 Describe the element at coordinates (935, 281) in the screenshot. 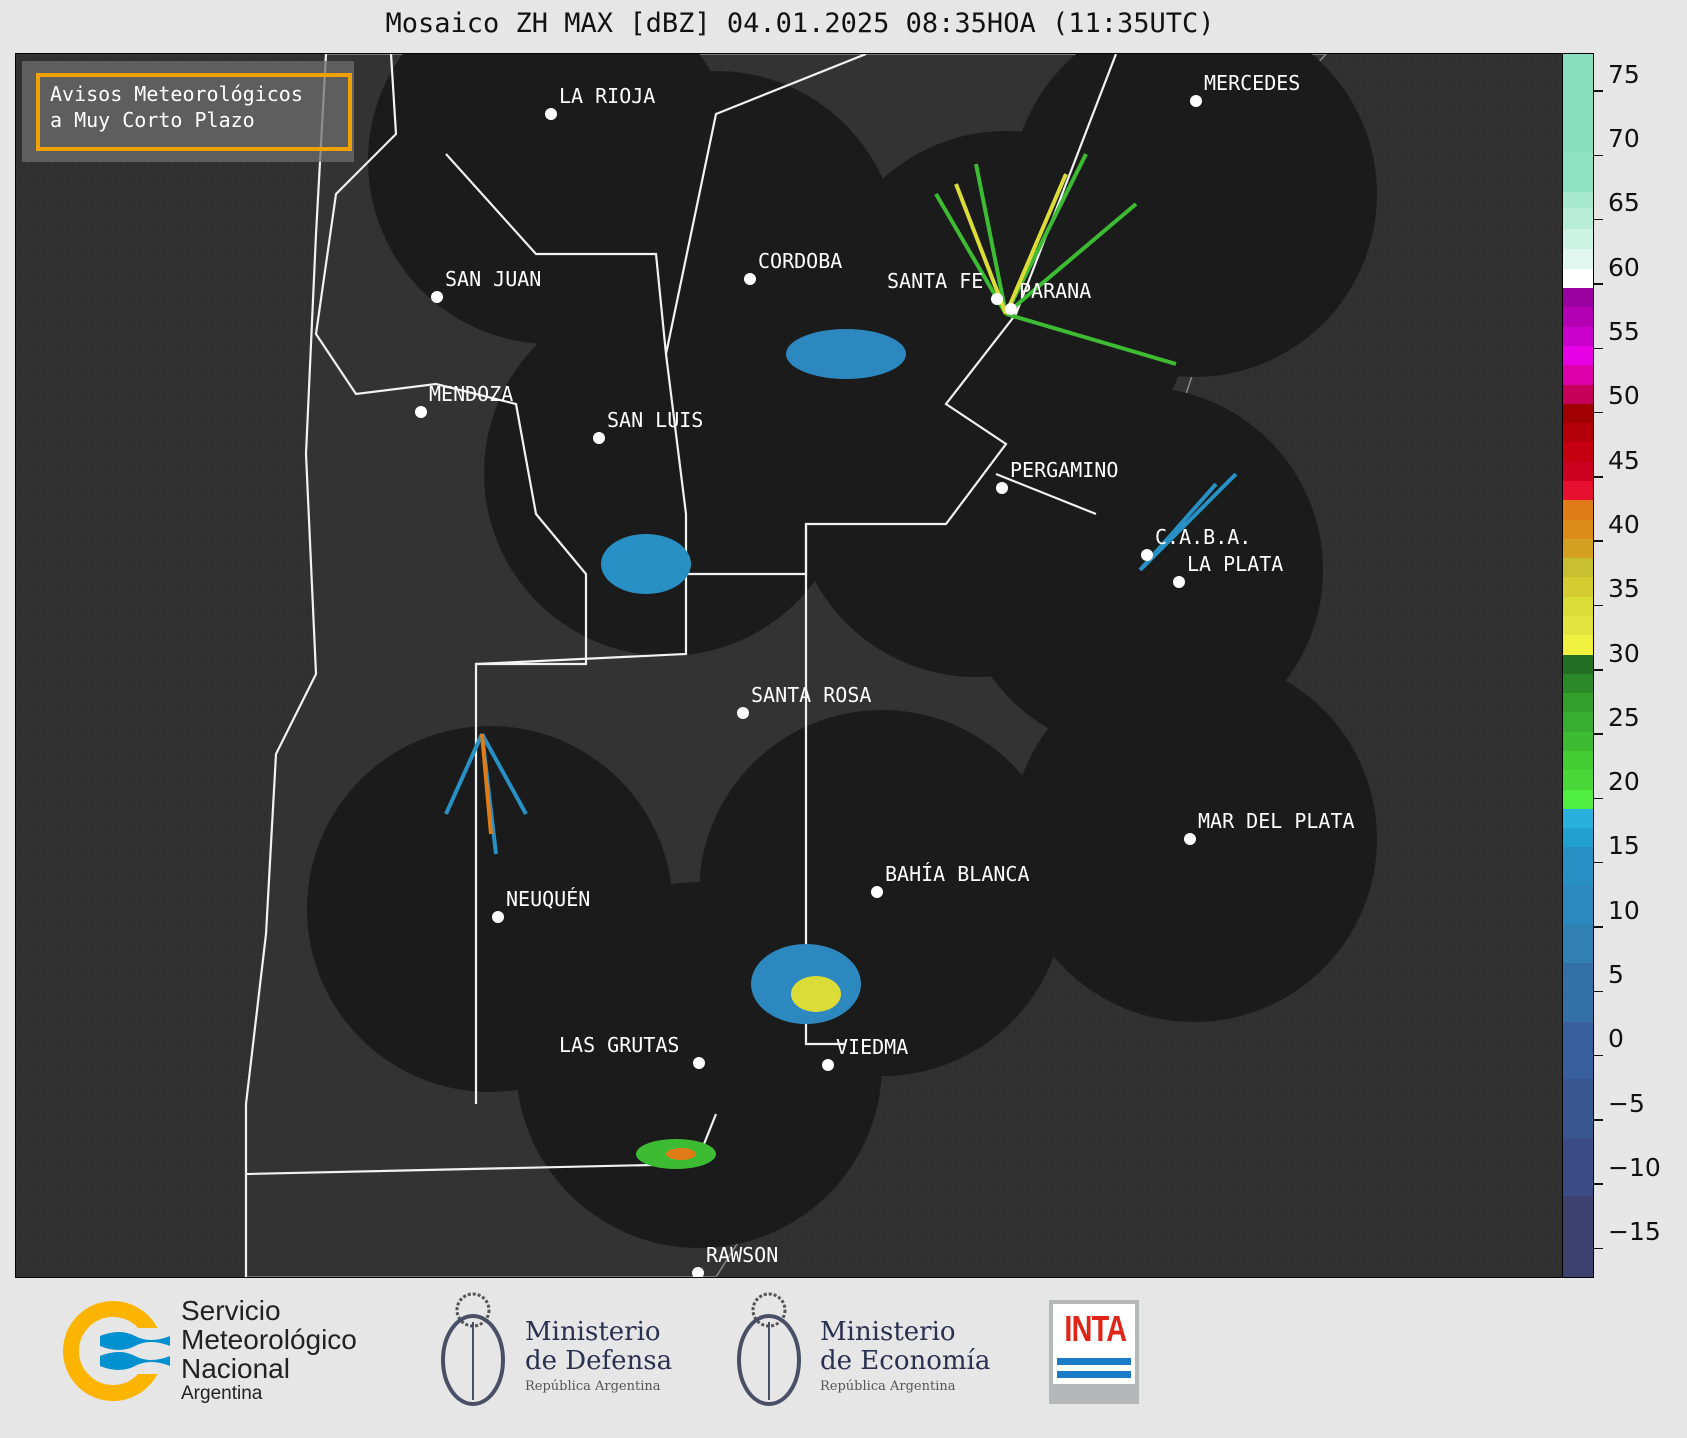

I see `city-label: SANTA FE` at that location.